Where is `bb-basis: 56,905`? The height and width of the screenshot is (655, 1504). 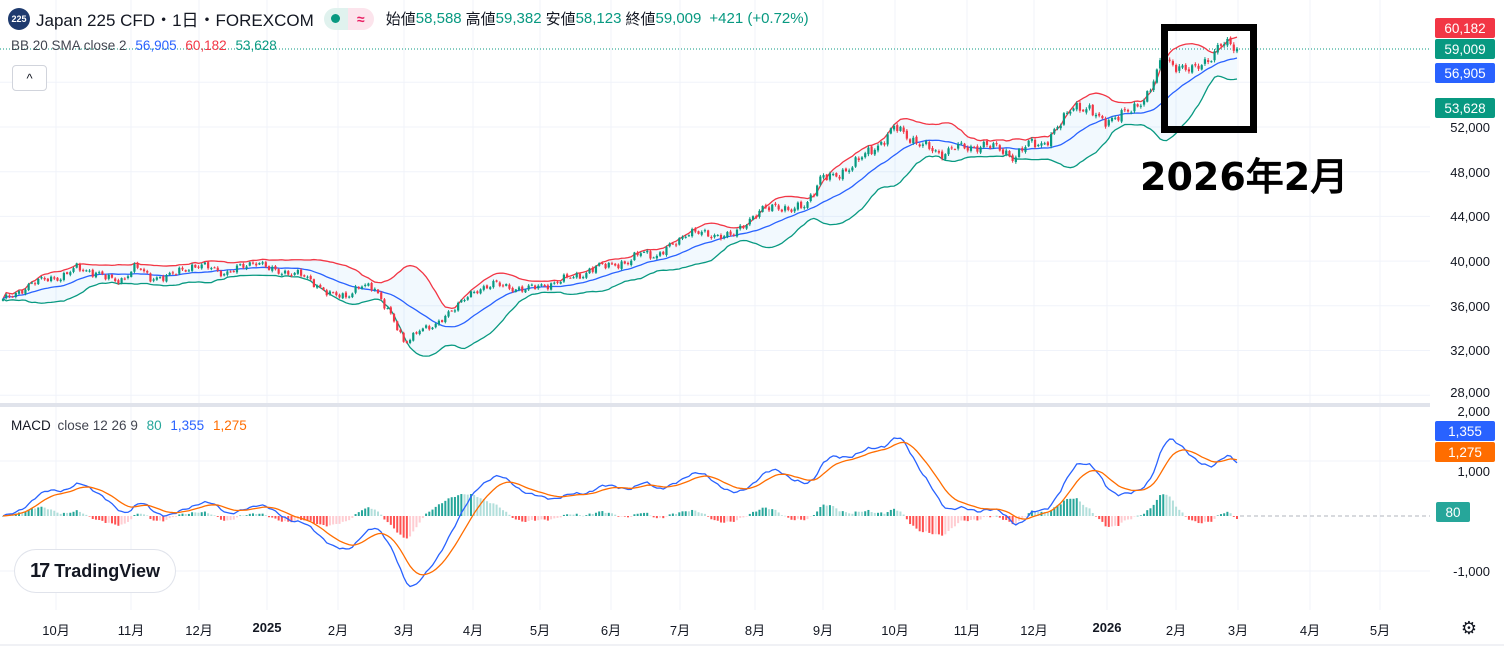
bb-basis: 56,905 is located at coordinates (156, 45).